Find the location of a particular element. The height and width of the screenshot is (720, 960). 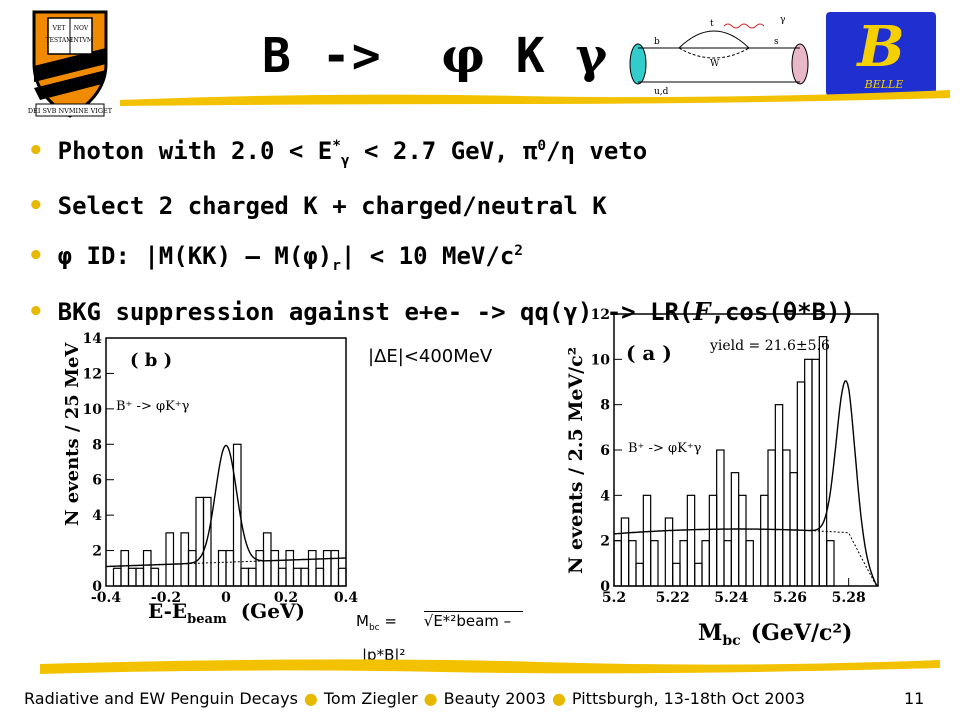

shield-text: VET is located at coordinates (59, 28).